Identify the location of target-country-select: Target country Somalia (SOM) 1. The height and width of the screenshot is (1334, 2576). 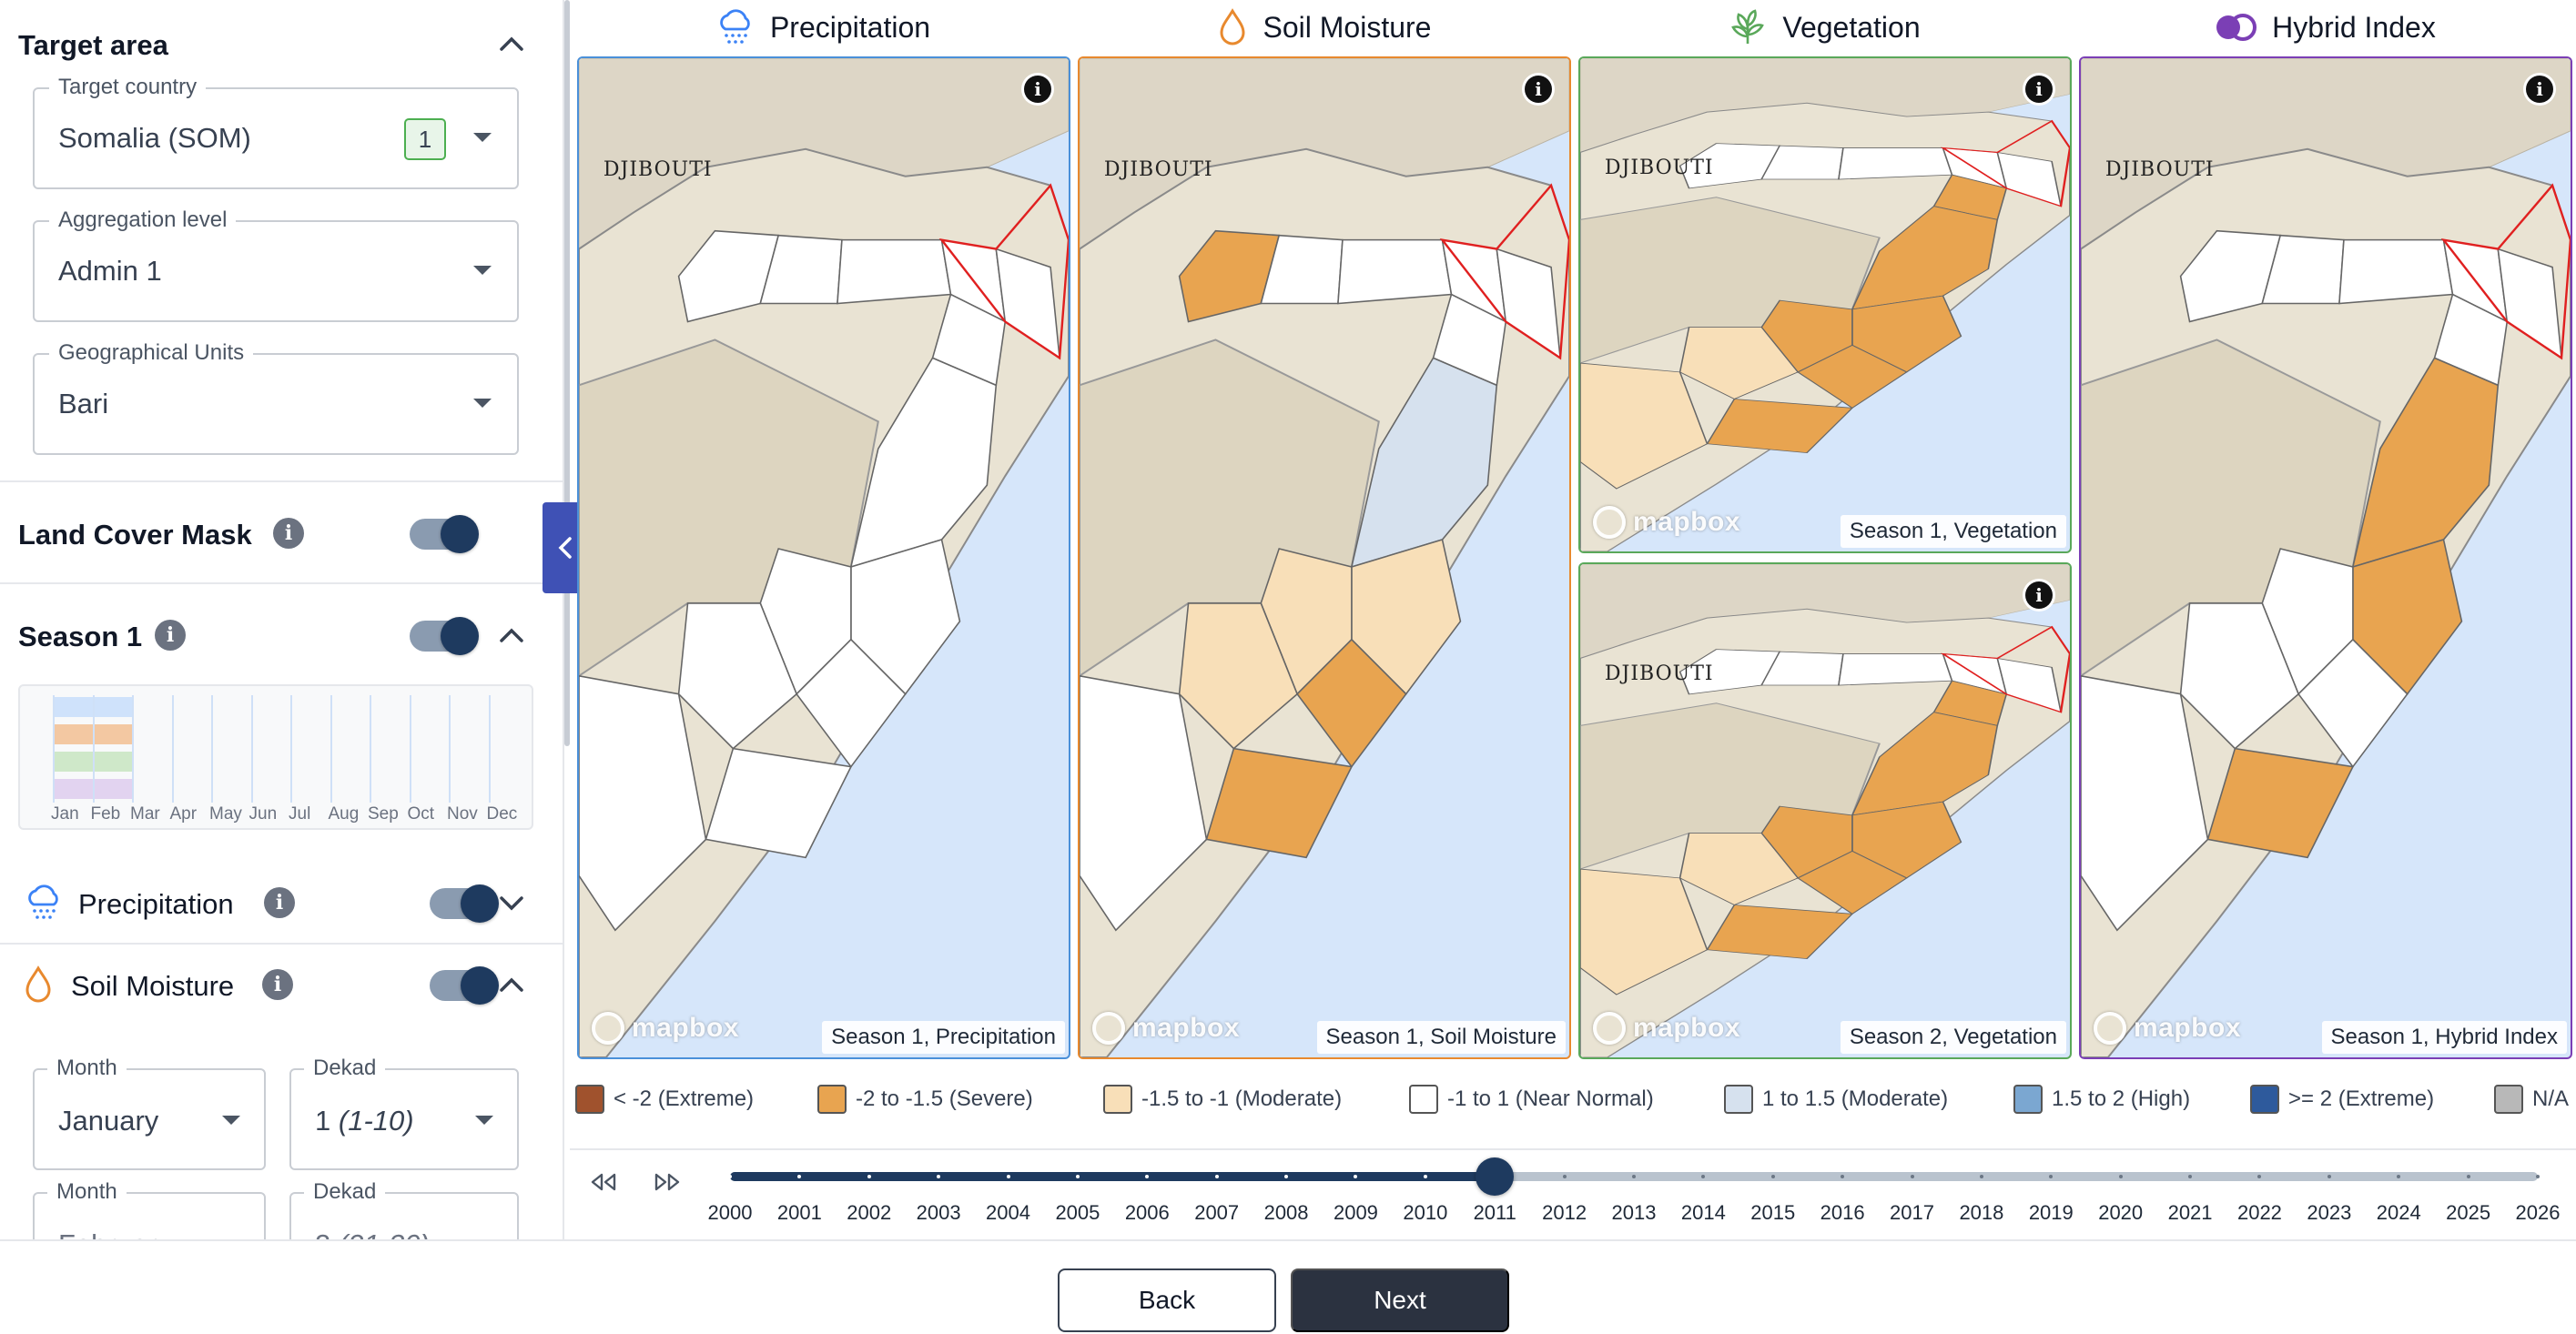
(276, 132).